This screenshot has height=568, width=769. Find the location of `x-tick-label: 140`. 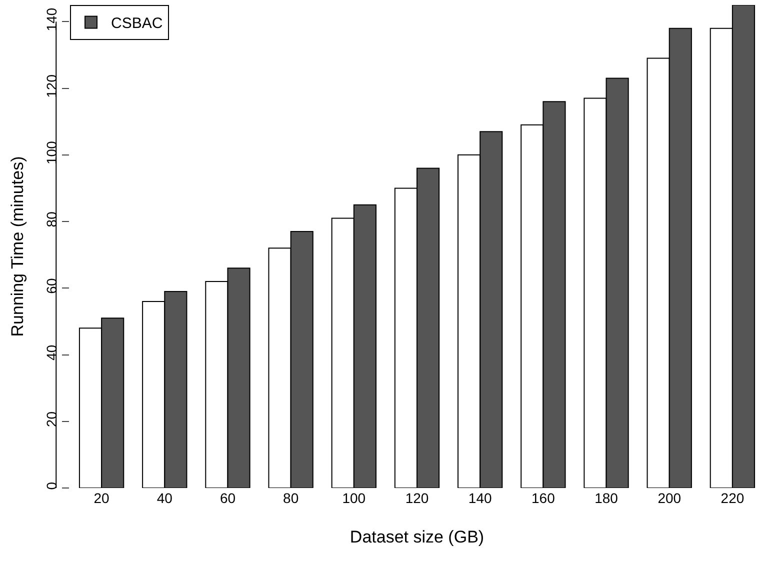

x-tick-label: 140 is located at coordinates (480, 498).